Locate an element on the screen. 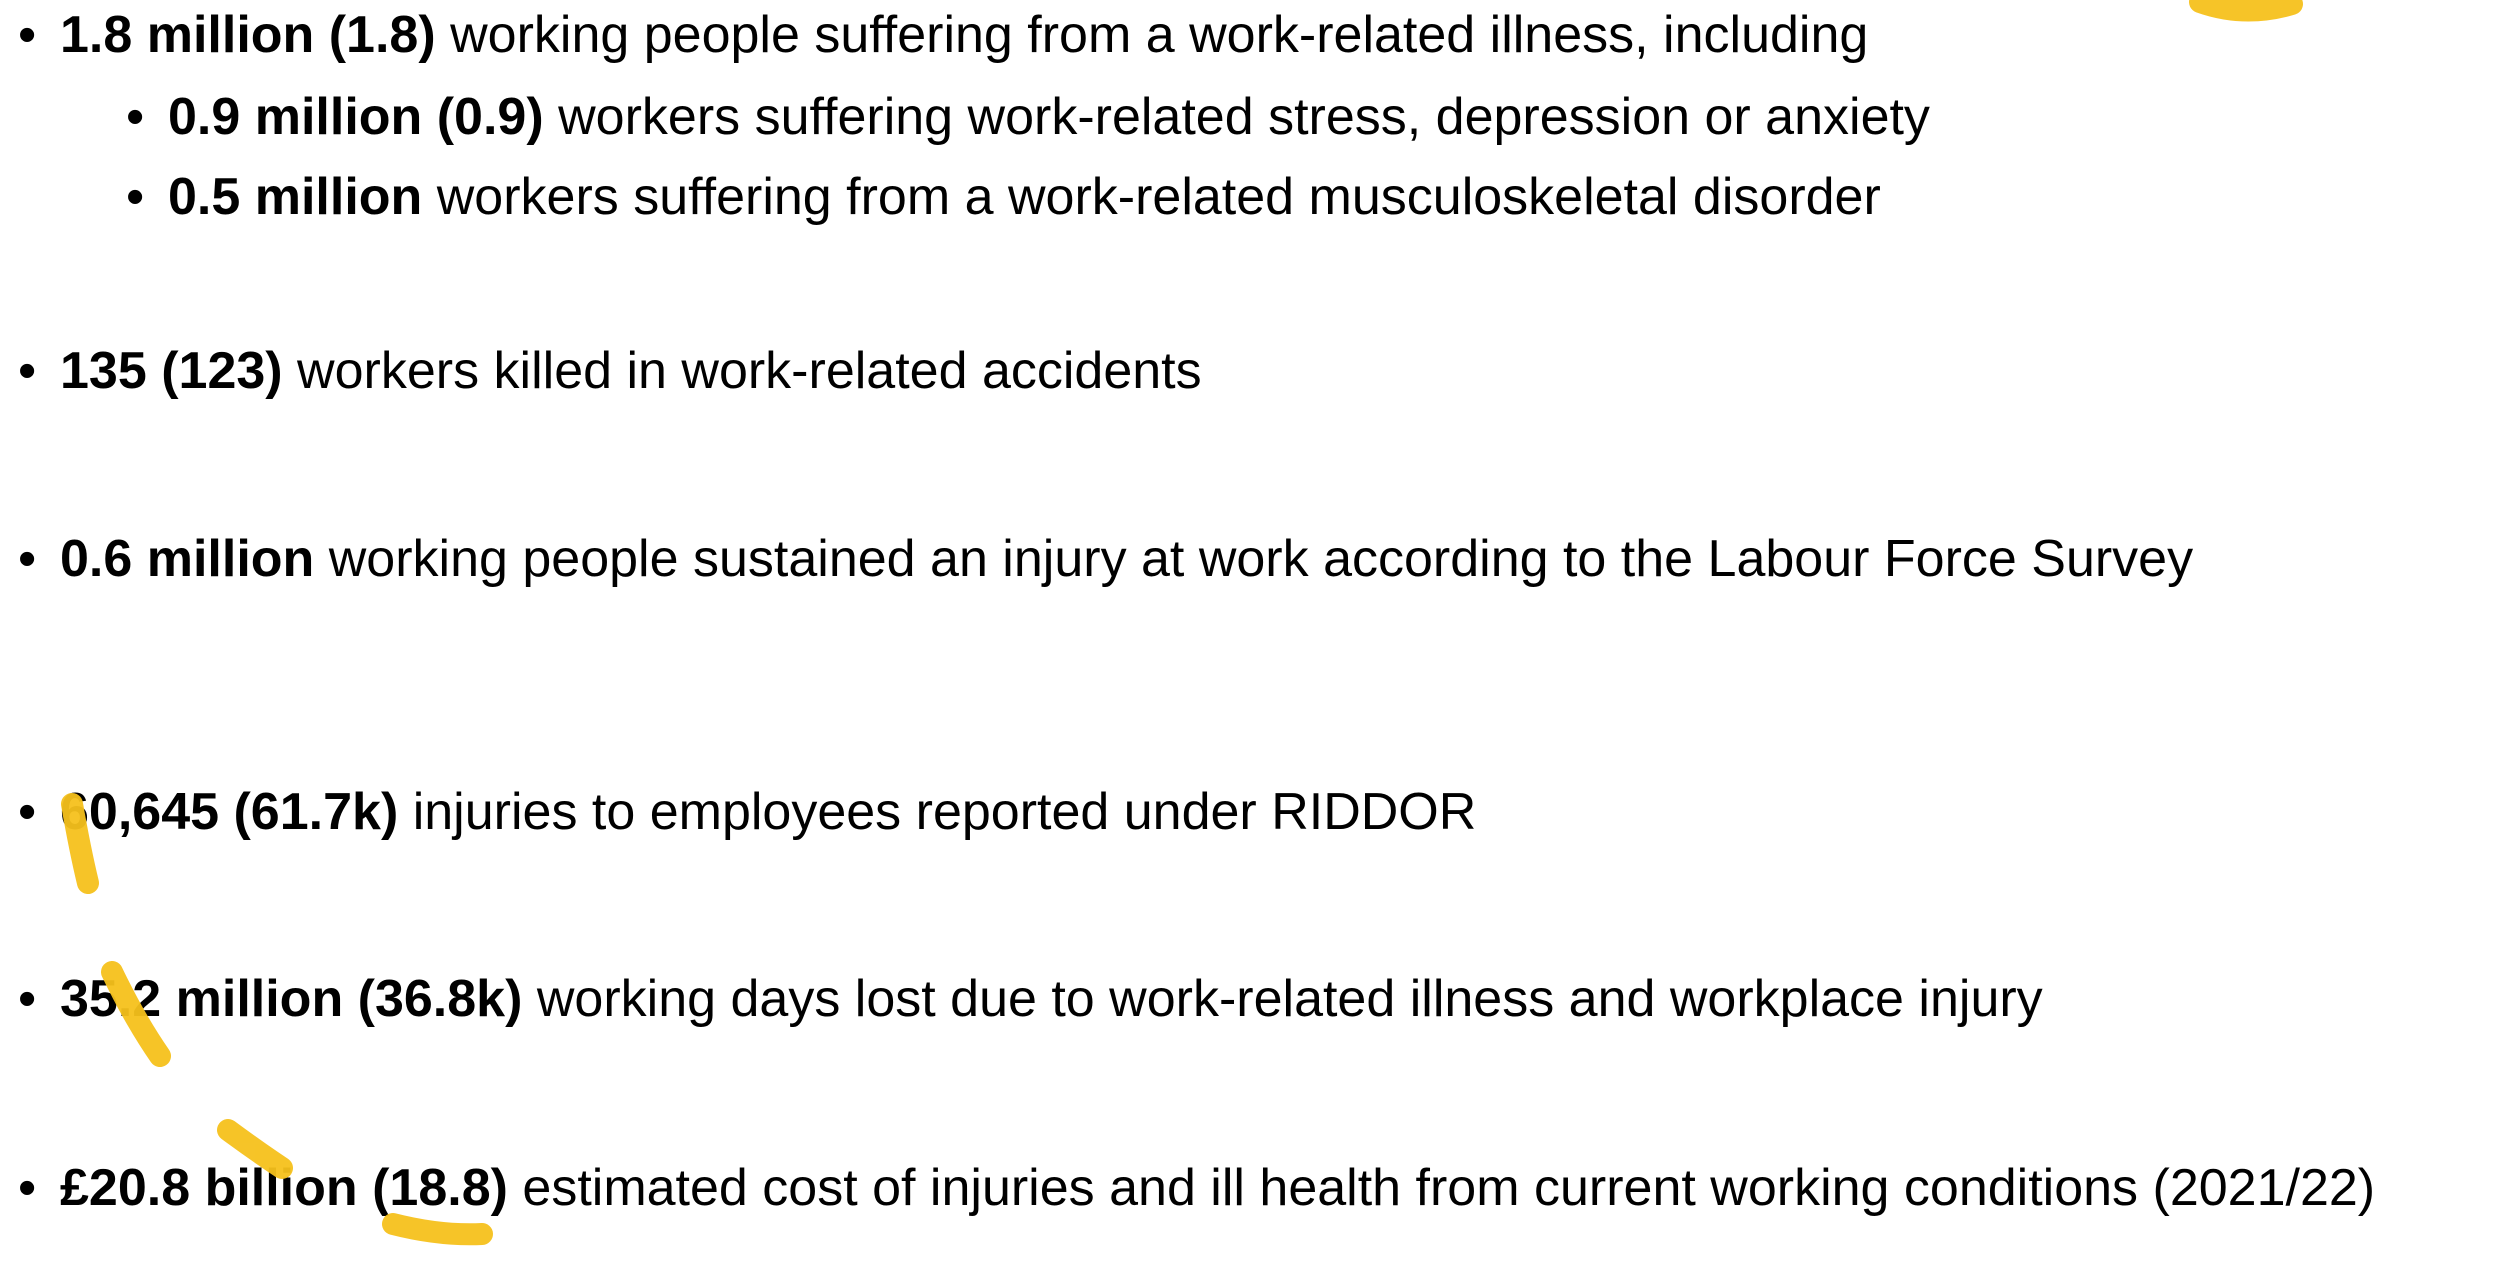 This screenshot has height=1279, width=2504. bold-figure: 0.5 million is located at coordinates (295, 197).